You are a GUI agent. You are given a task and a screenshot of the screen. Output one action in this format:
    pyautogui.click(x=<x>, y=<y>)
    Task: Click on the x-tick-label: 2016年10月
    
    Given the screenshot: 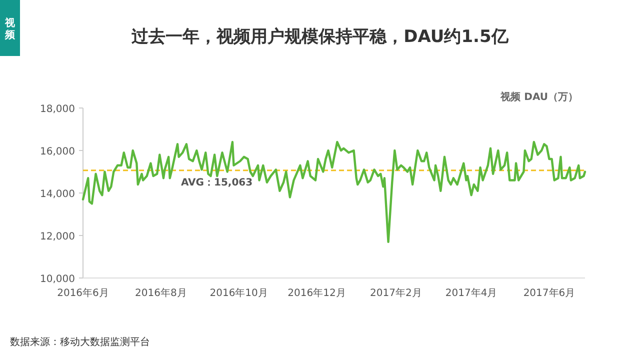 What is the action you would take?
    pyautogui.click(x=239, y=293)
    